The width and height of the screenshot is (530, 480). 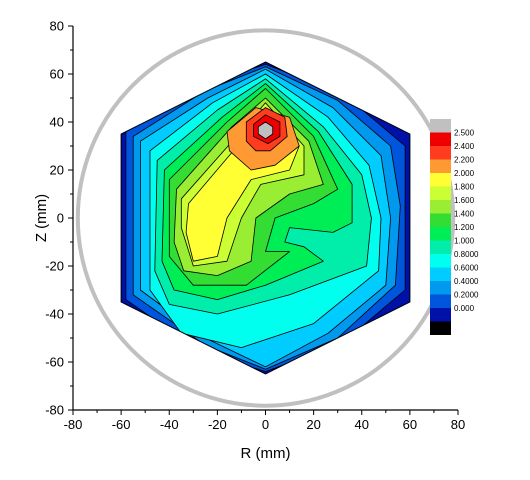 What do you see at coordinates (410, 424) in the screenshot?
I see `x-tick-label: 60` at bounding box center [410, 424].